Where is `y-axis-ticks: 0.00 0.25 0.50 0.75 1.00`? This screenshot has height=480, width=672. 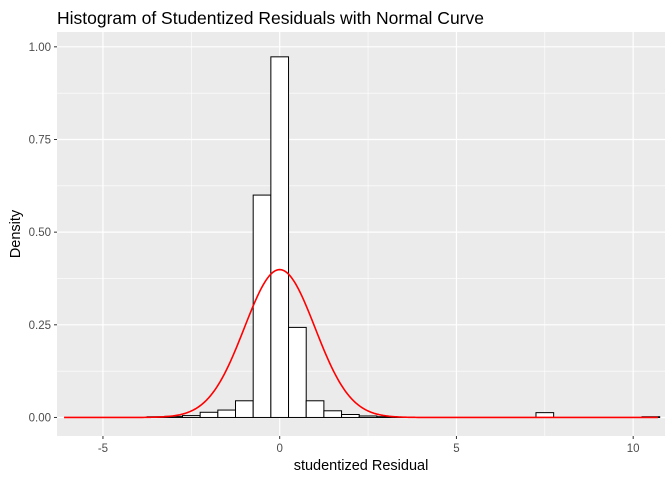 y-axis-ticks: 0.00 0.25 0.50 0.75 1.00 is located at coordinates (43, 233).